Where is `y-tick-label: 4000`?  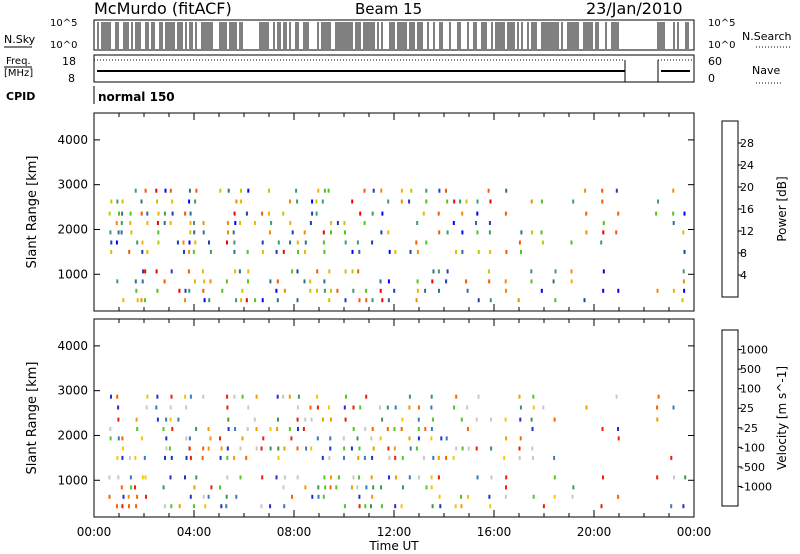
y-tick-label: 4000 is located at coordinates (72, 346).